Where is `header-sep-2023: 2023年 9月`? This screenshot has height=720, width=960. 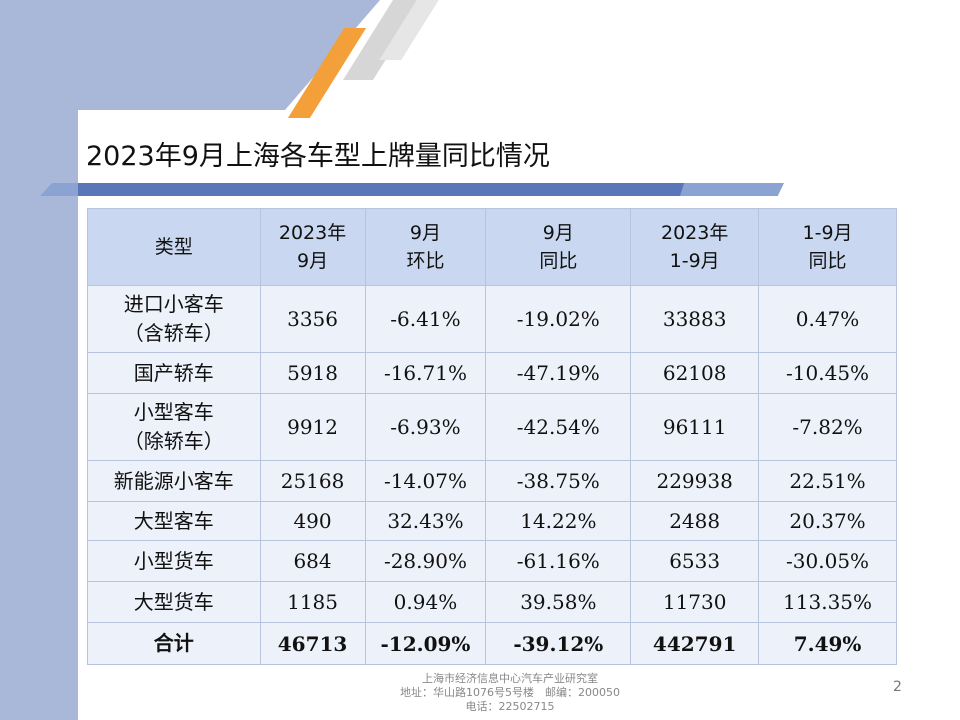 header-sep-2023: 2023年 9月 is located at coordinates (312, 247).